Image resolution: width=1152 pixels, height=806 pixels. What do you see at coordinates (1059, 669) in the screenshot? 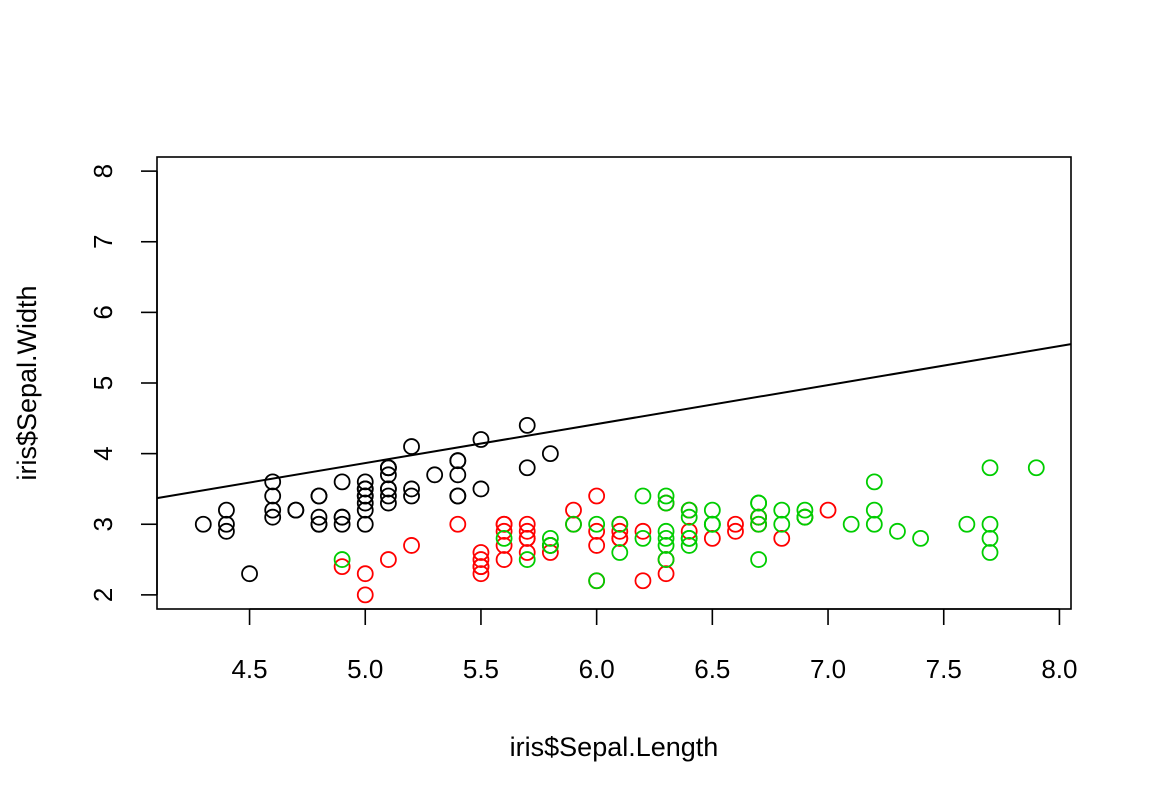
I see `x-tick-label: 8.0` at bounding box center [1059, 669].